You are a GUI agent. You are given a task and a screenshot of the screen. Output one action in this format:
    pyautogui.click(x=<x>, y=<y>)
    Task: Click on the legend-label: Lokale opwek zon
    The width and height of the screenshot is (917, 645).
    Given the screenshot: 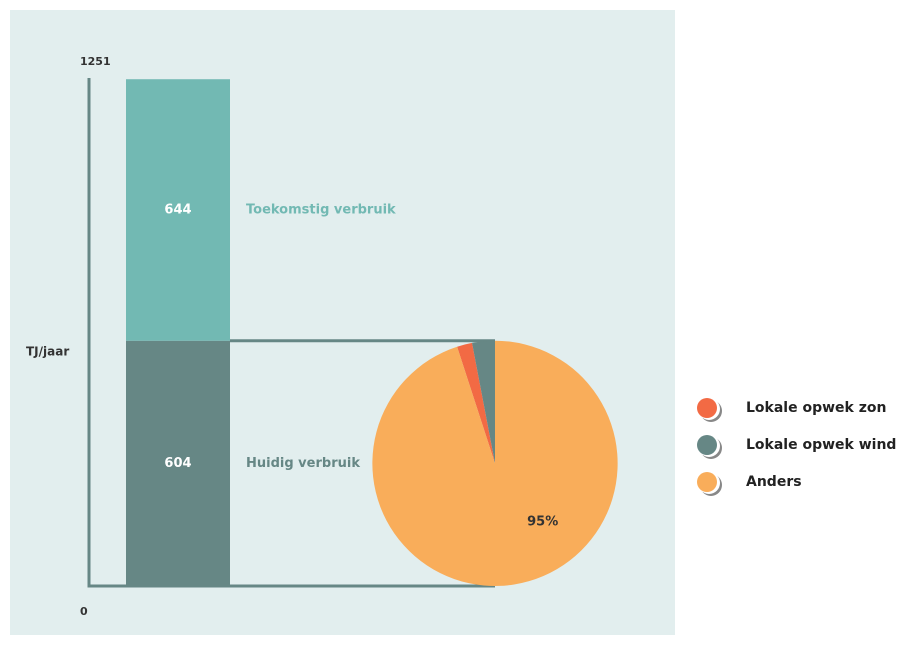 What is the action you would take?
    pyautogui.click(x=816, y=408)
    